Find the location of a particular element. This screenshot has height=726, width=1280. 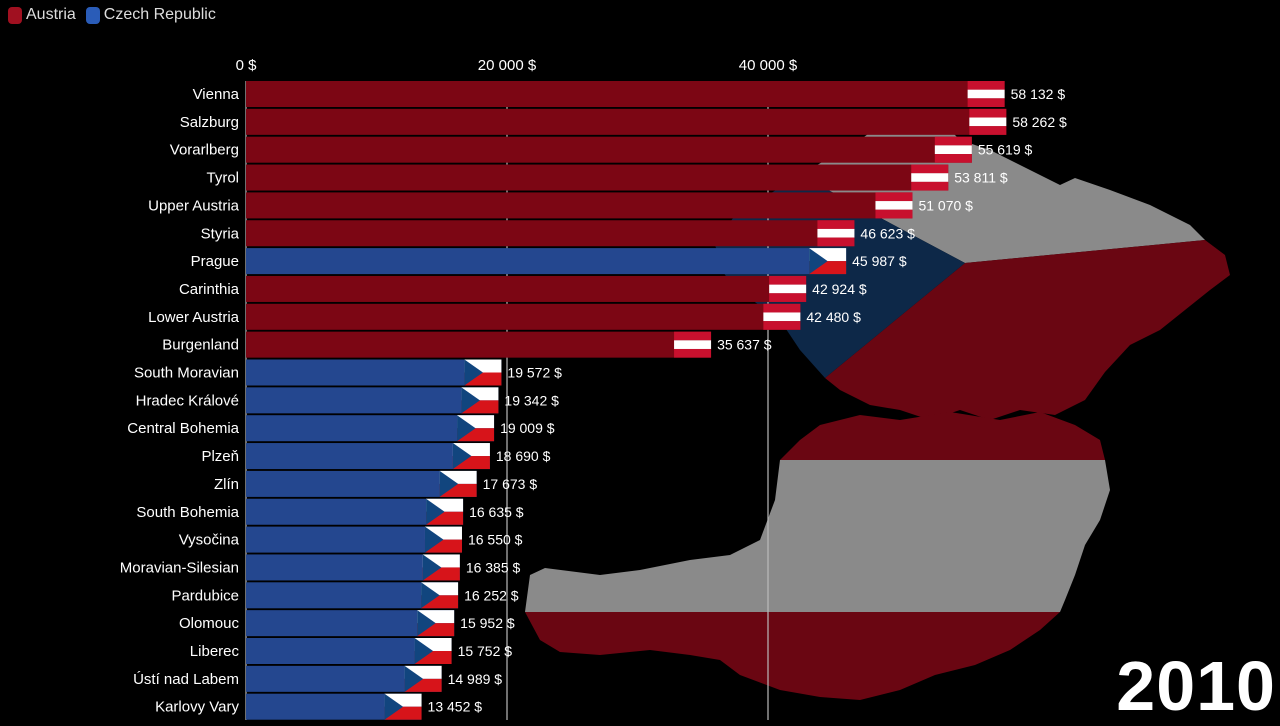

value-label: 53 811 $ is located at coordinates (981, 178).